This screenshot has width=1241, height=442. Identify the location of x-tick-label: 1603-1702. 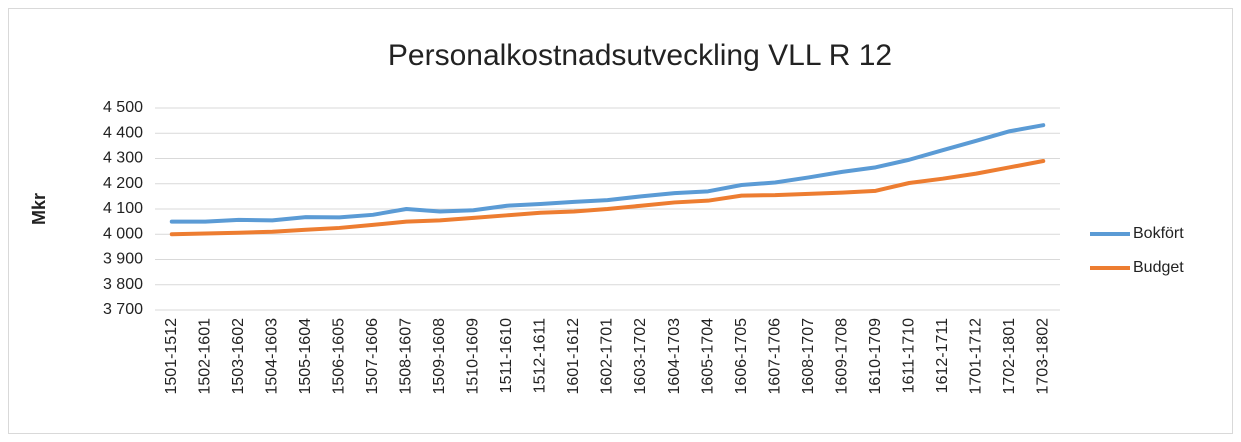
(640, 356).